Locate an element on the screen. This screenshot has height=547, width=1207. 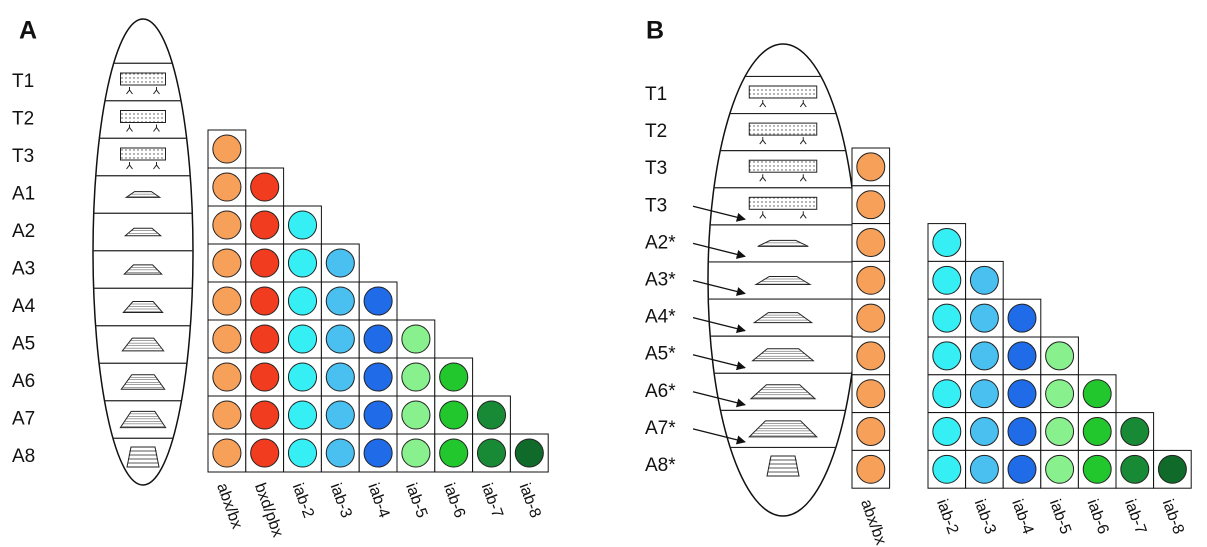
segment-label: A1 is located at coordinates (23, 194).